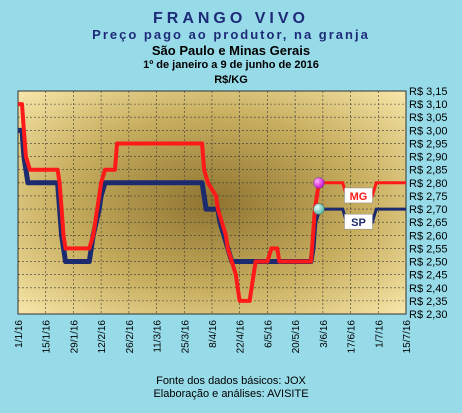 The image size is (462, 413). I want to click on series-label-mg: MG, so click(358, 195).